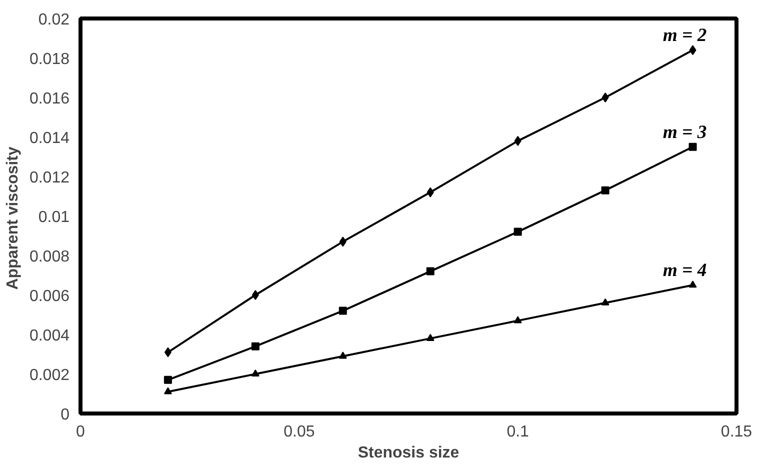 The image size is (761, 464). Describe the element at coordinates (13, 218) in the screenshot. I see `y-axis-title: Apparent viscosity` at that location.